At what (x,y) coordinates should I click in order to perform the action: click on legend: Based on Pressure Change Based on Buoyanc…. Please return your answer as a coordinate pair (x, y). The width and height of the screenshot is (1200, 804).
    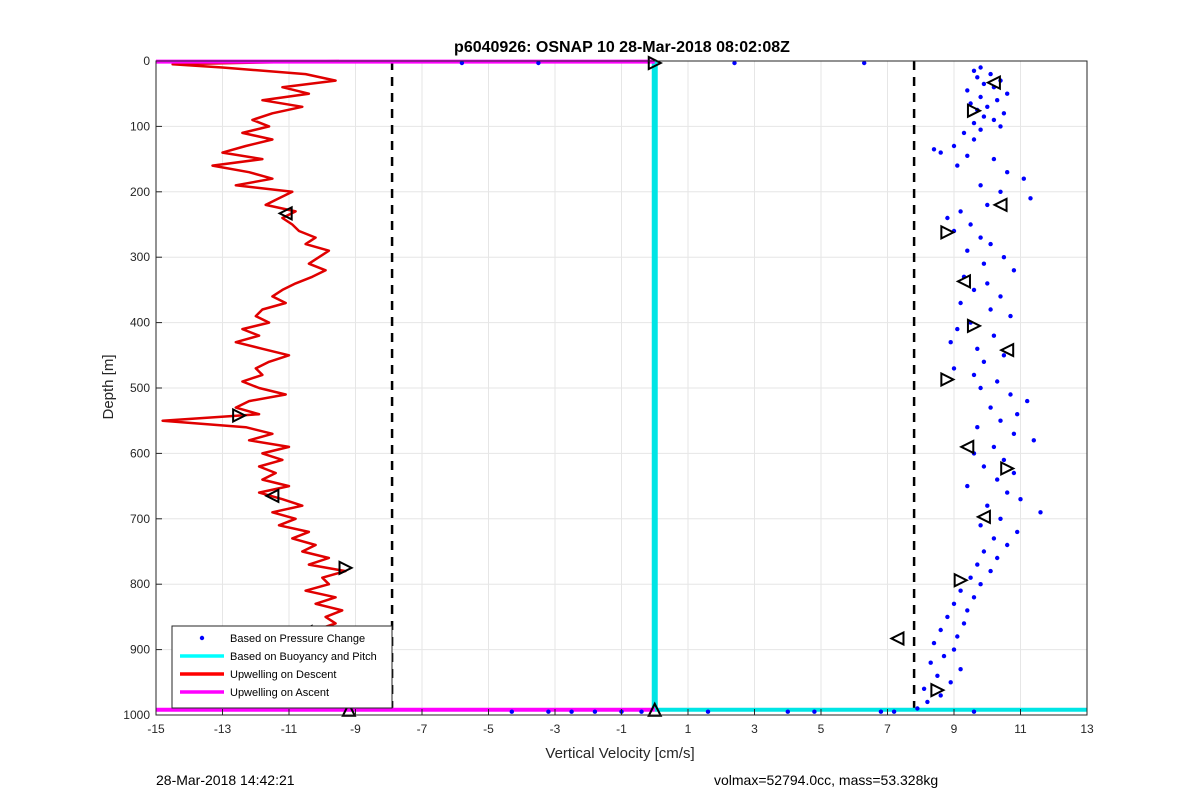
    Looking at the image, I should click on (282, 667).